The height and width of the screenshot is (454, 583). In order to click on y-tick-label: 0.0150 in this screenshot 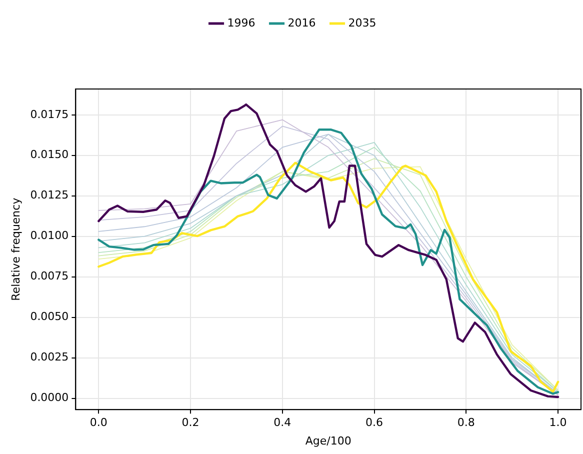, I will do `click(49, 155)`.